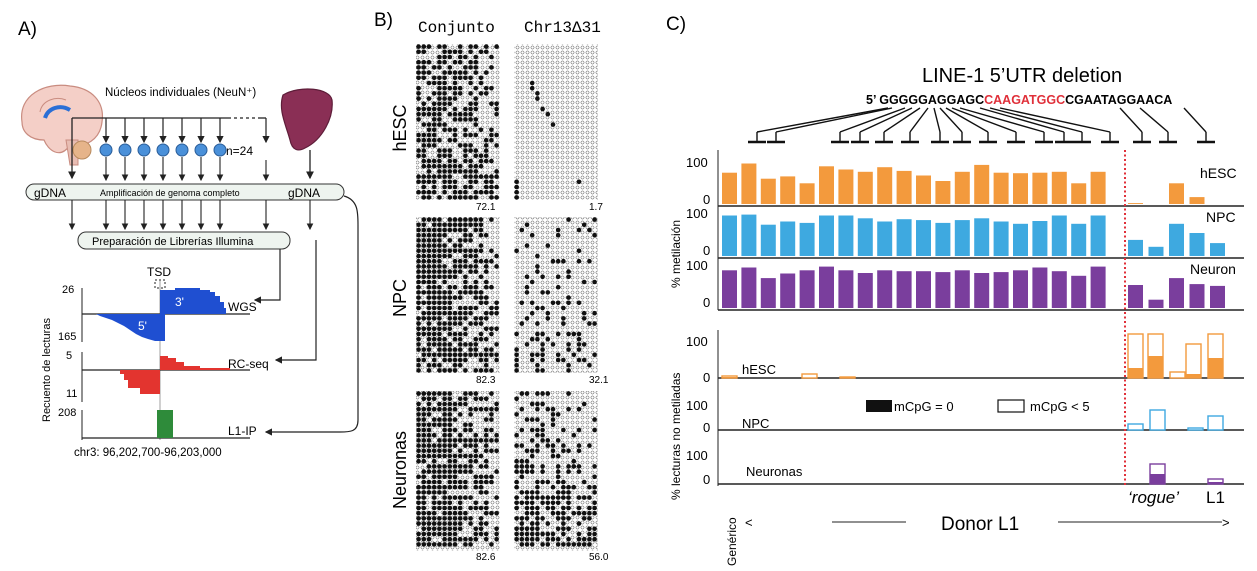 This screenshot has width=1257, height=571. Describe the element at coordinates (846, 186) in the screenshot. I see `meth-bar-hesc` at that location.